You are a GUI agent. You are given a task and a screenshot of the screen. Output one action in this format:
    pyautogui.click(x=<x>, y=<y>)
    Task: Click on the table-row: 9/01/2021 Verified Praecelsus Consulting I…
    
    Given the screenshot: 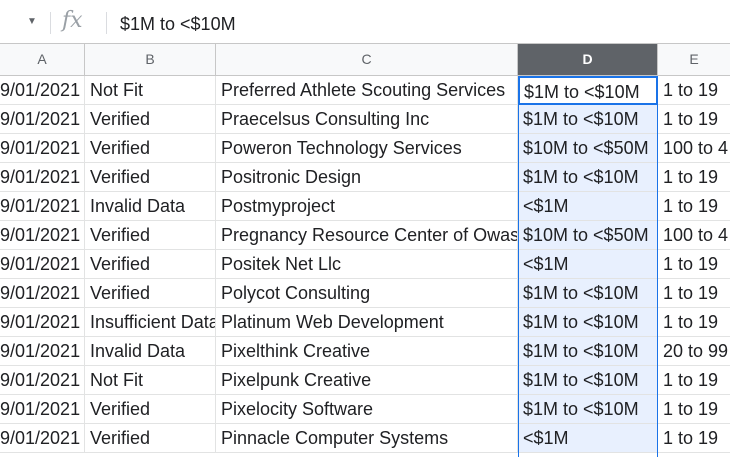 What is the action you would take?
    pyautogui.click(x=365, y=119)
    